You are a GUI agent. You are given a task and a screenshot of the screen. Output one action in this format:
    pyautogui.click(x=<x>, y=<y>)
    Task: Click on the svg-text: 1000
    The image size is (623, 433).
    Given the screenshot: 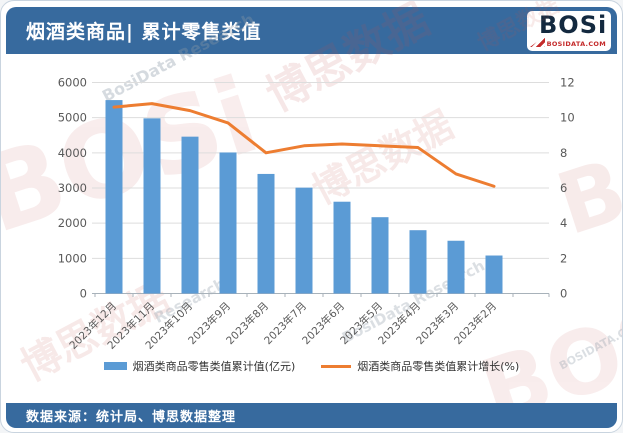 What is the action you would take?
    pyautogui.click(x=72, y=258)
    